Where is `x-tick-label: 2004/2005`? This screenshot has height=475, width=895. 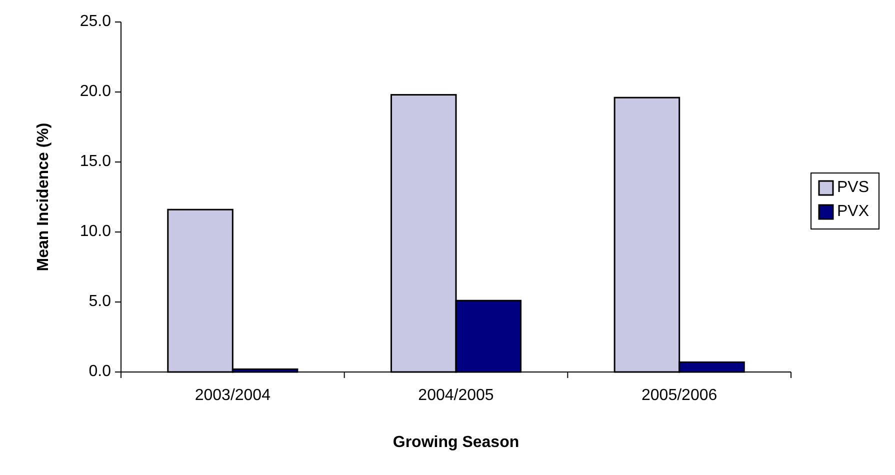
x-tick-label: 2004/2005 is located at coordinates (456, 395).